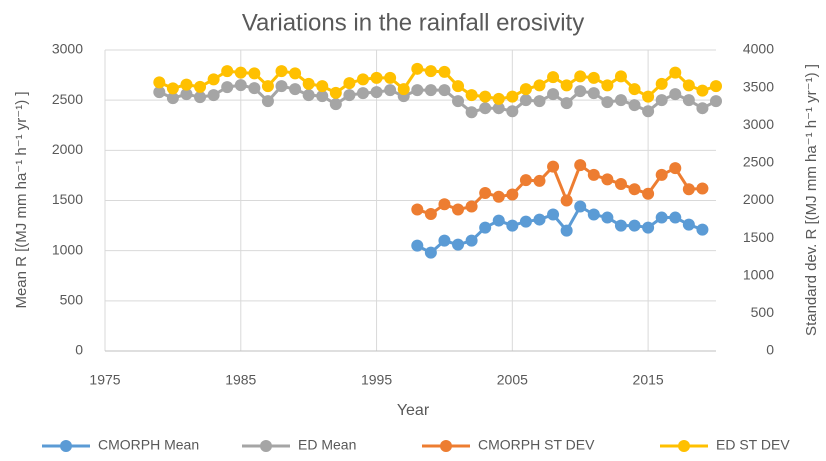 The image size is (826, 461). I want to click on y2-axis-label: Standard dev. R [(MJ mm ha⁻¹ h⁻¹ yr⁻¹) ], so click(811, 200).